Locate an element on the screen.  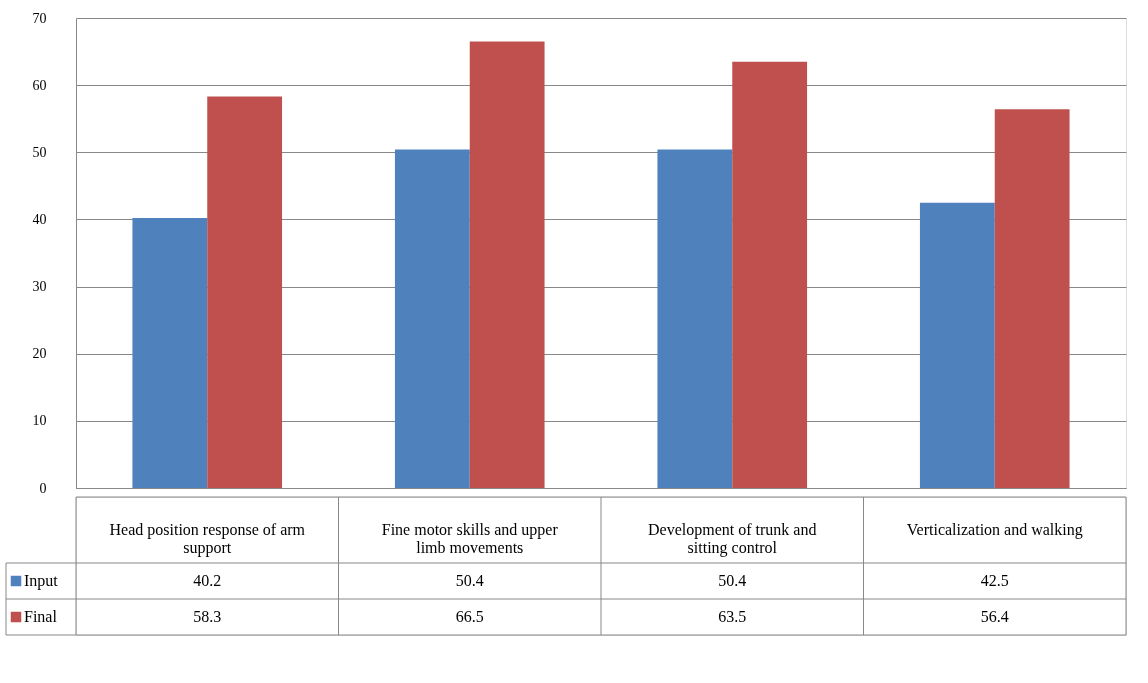
y-tick-label: 40 is located at coordinates (39, 219).